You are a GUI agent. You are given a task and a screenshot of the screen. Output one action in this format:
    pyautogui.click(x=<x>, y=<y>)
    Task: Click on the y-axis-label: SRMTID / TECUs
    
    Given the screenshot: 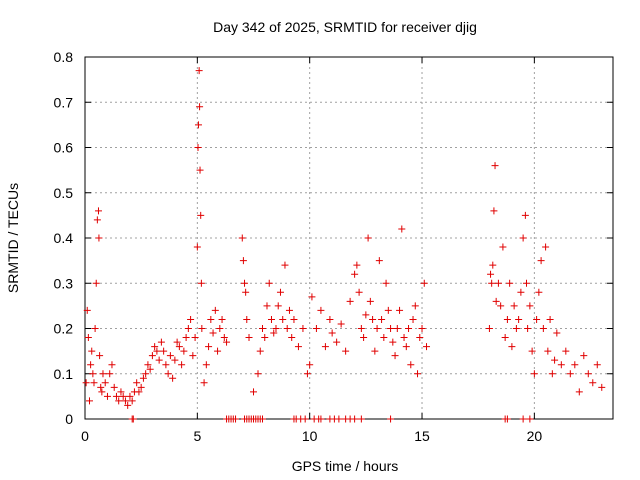 What is the action you would take?
    pyautogui.click(x=13, y=238)
    